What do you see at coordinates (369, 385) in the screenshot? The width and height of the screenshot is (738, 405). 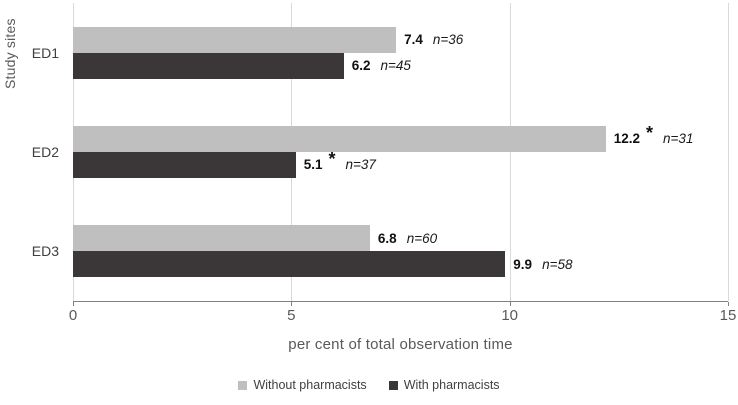 I see `legend: Without pharmacists With pharmacists` at bounding box center [369, 385].